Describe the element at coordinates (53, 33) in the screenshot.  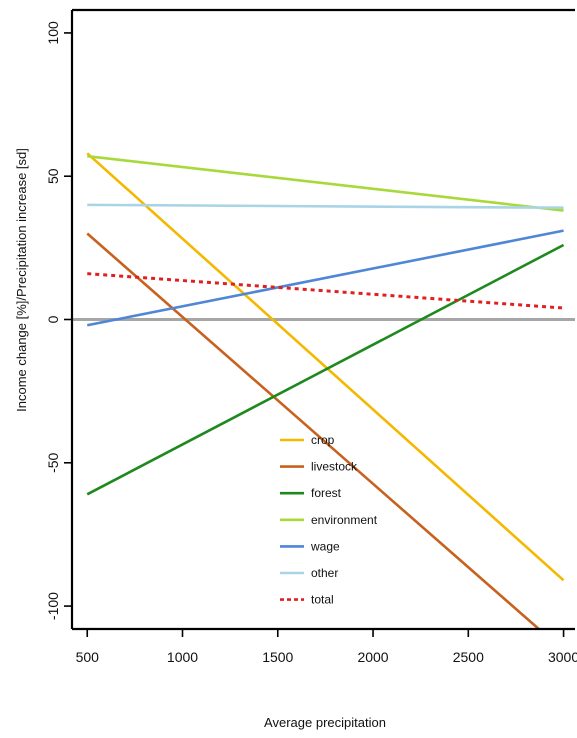
I see `y-tick-label: 100` at that location.